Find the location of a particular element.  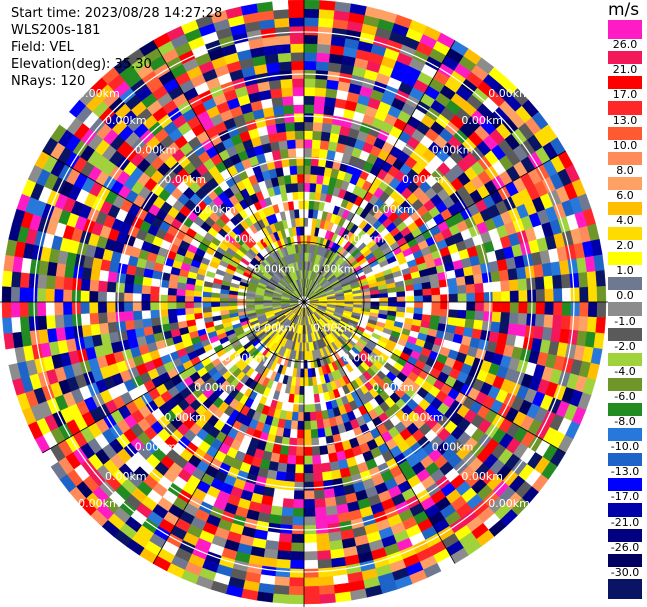

colorbar-tick-label: -10.0 is located at coordinates (625, 447).